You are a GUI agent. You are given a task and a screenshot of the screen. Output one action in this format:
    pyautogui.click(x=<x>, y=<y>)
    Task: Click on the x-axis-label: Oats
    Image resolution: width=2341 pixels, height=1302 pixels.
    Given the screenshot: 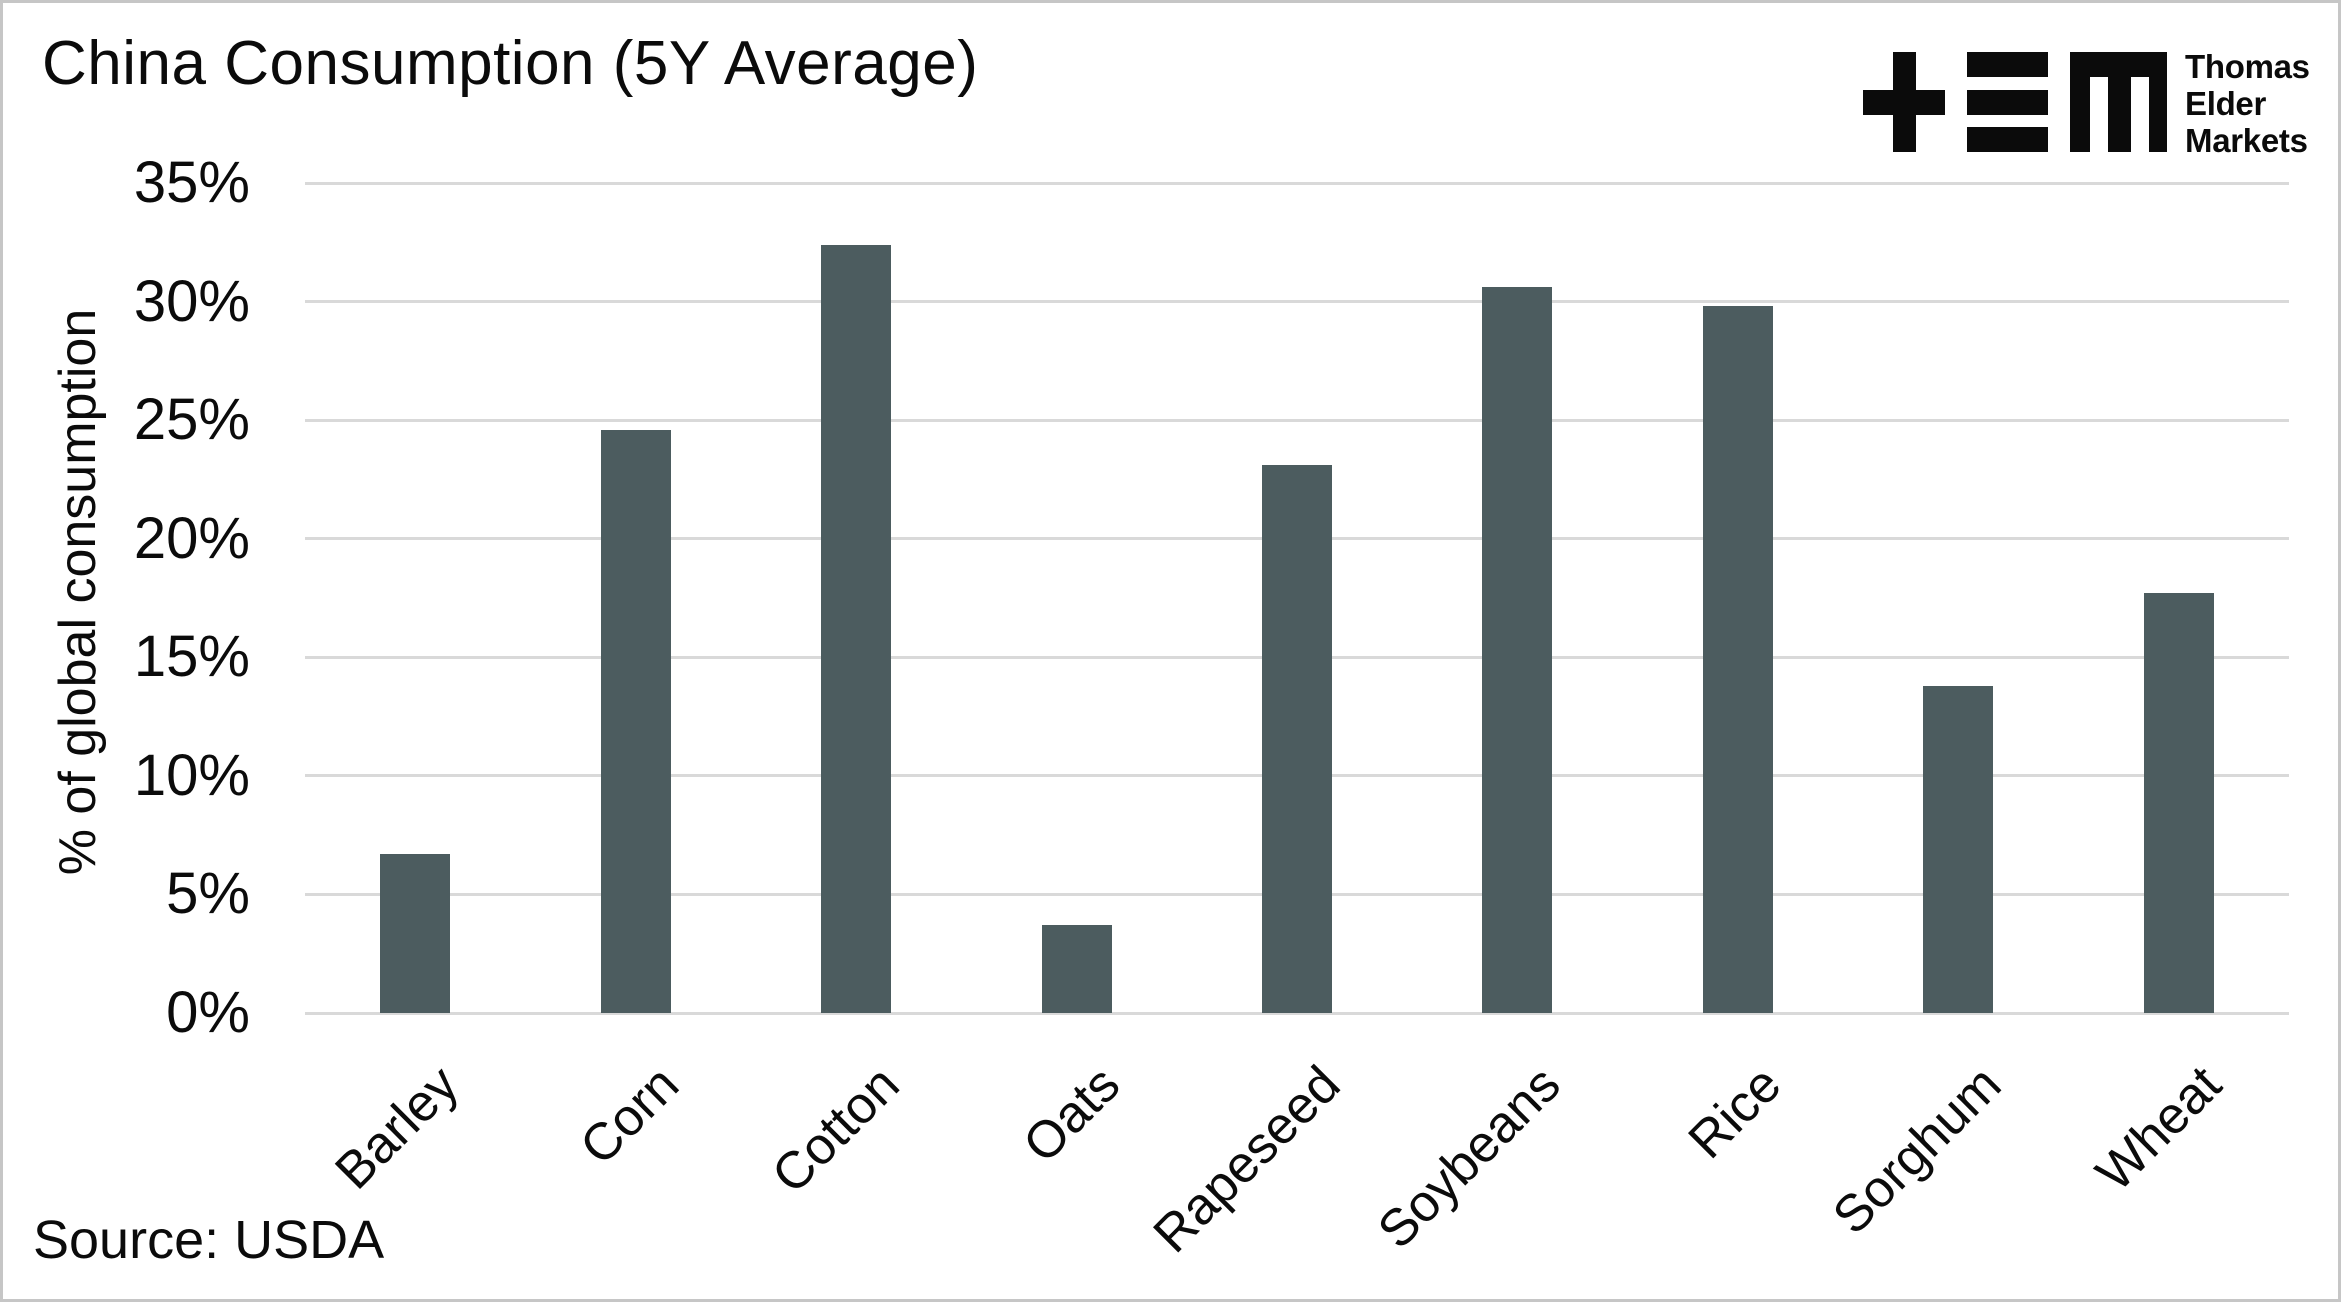 What is the action you would take?
    pyautogui.click(x=1071, y=1114)
    